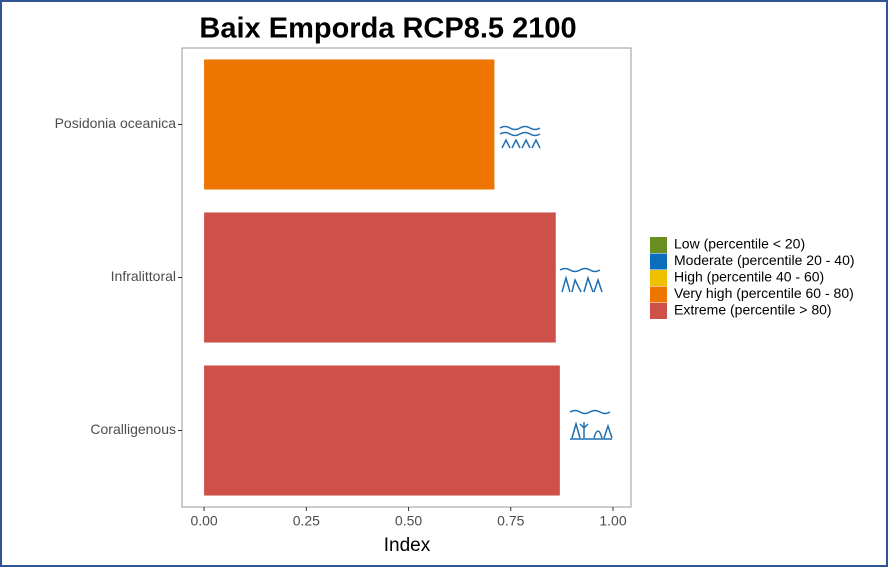  What do you see at coordinates (739, 244) in the screenshot?
I see `legend-label: Low (percentile < 20)` at bounding box center [739, 244].